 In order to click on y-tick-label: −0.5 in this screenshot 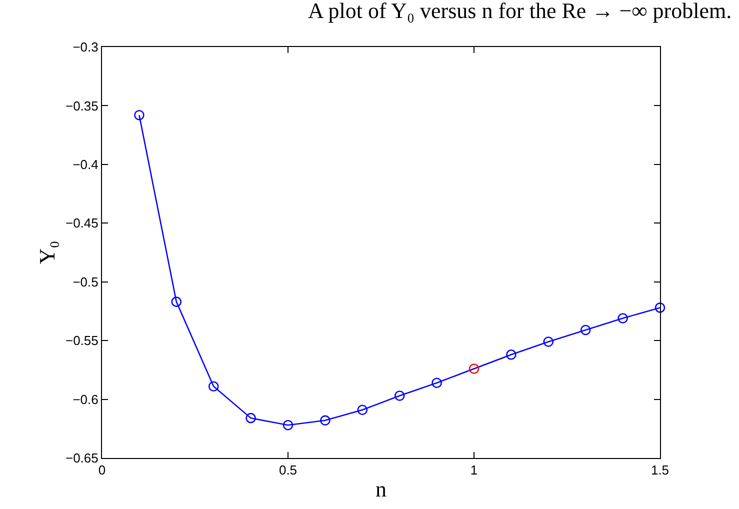, I will do `click(85, 282)`.